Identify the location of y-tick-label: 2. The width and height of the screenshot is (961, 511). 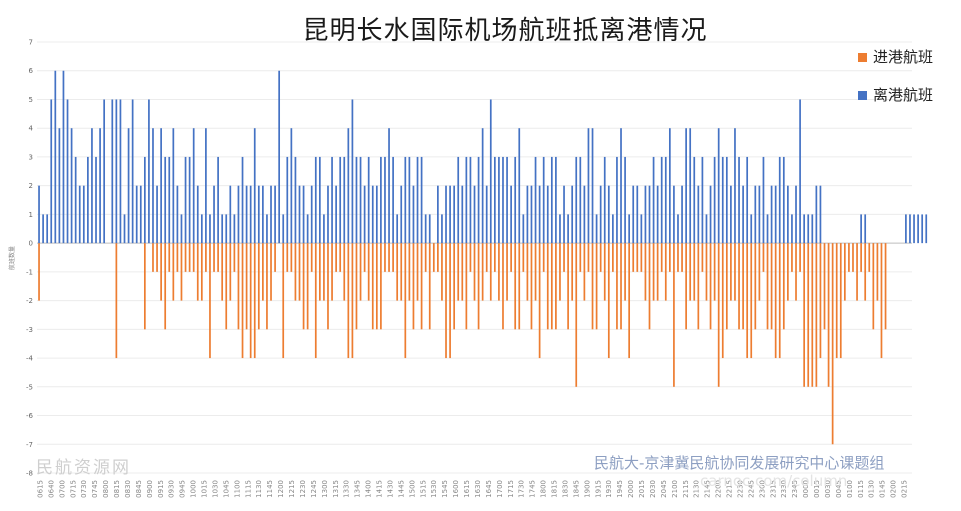
(31, 186).